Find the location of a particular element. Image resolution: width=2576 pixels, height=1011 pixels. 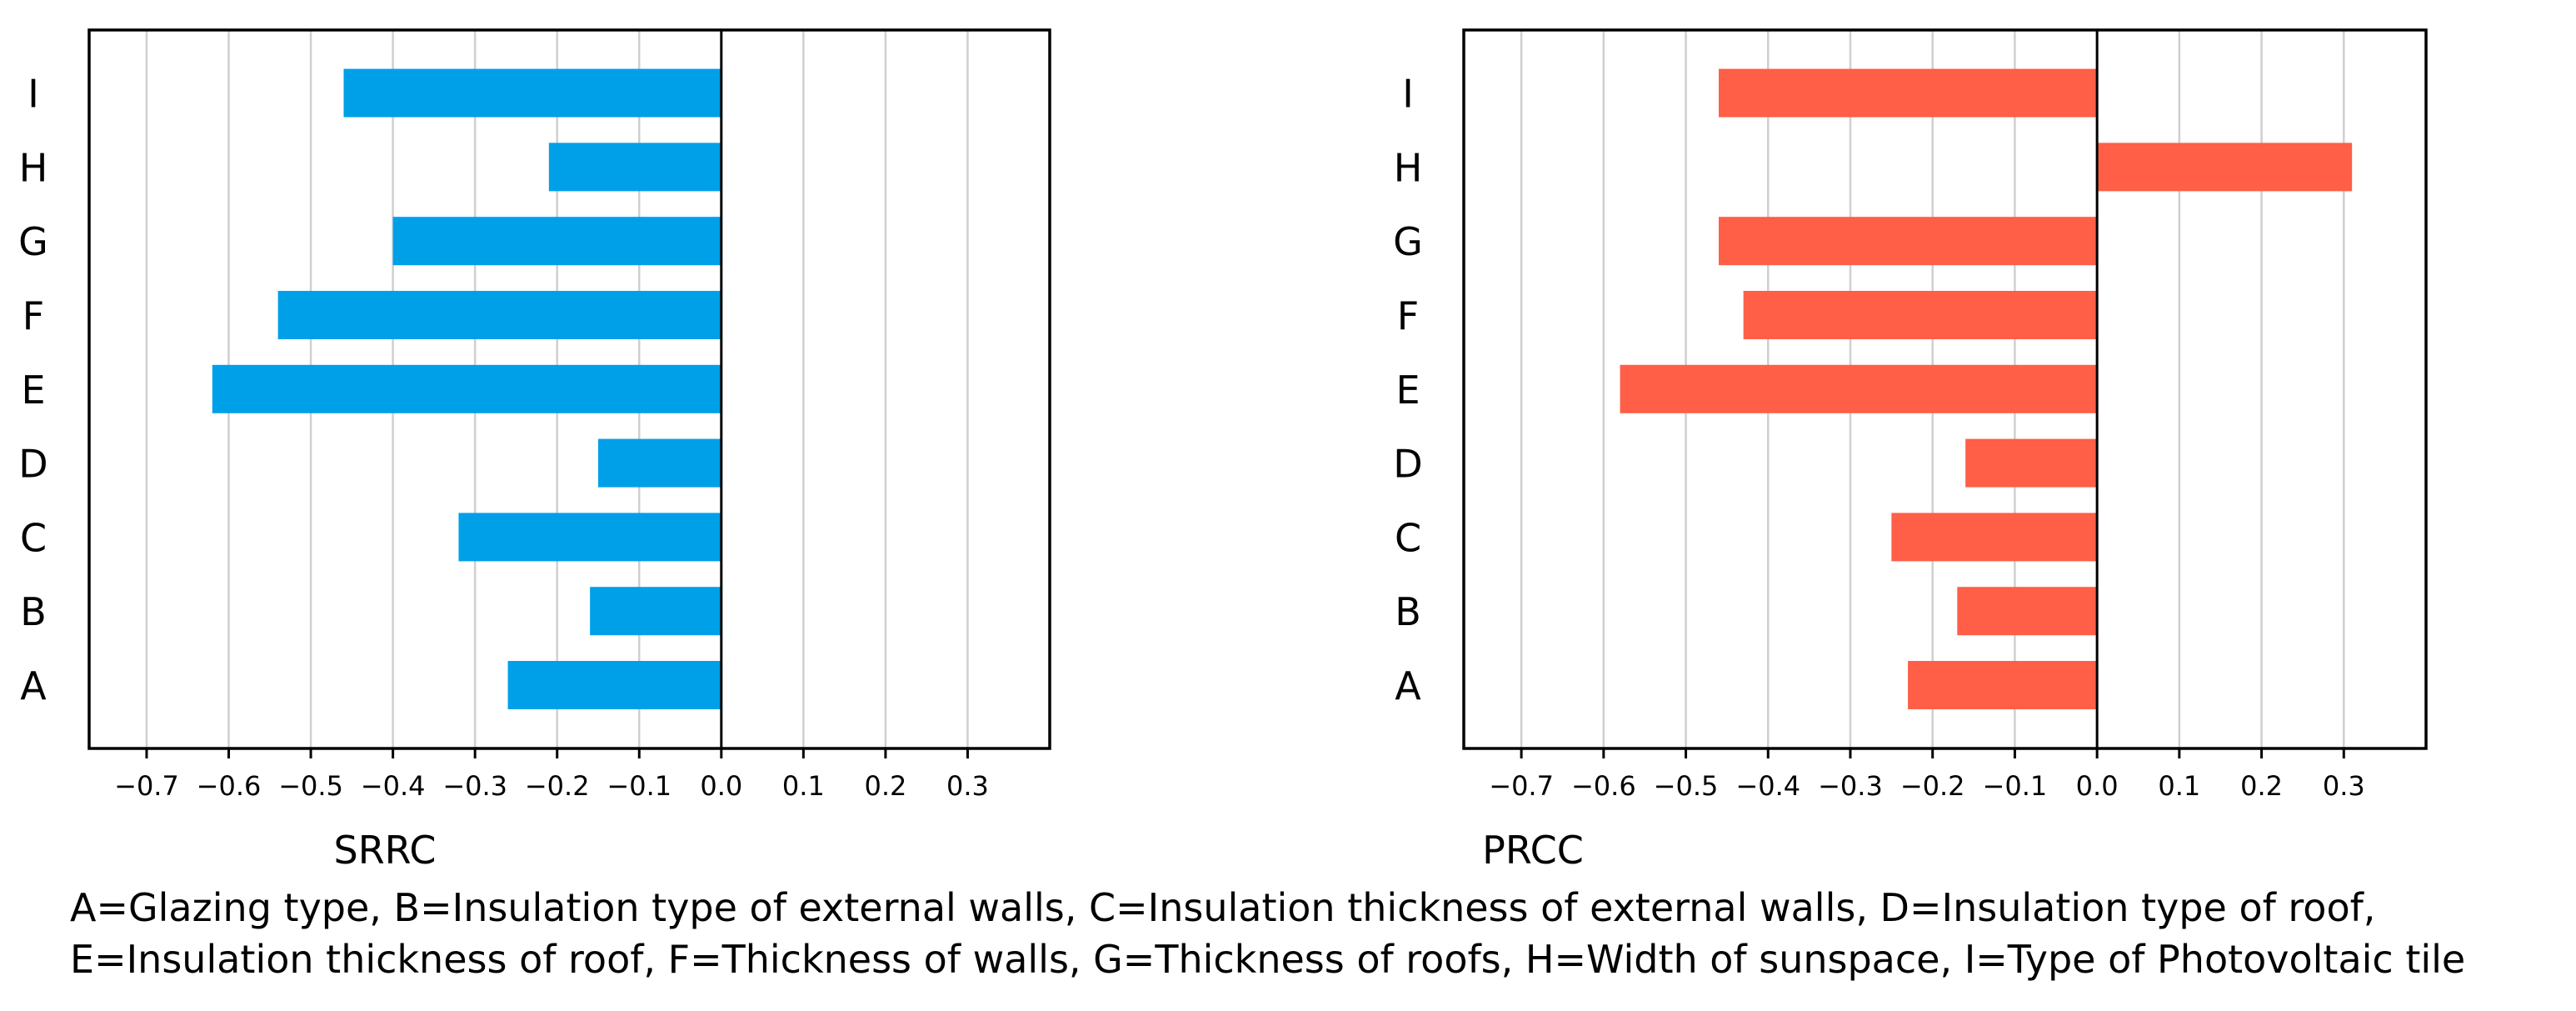

prcc-category-label: C is located at coordinates (1408, 537).